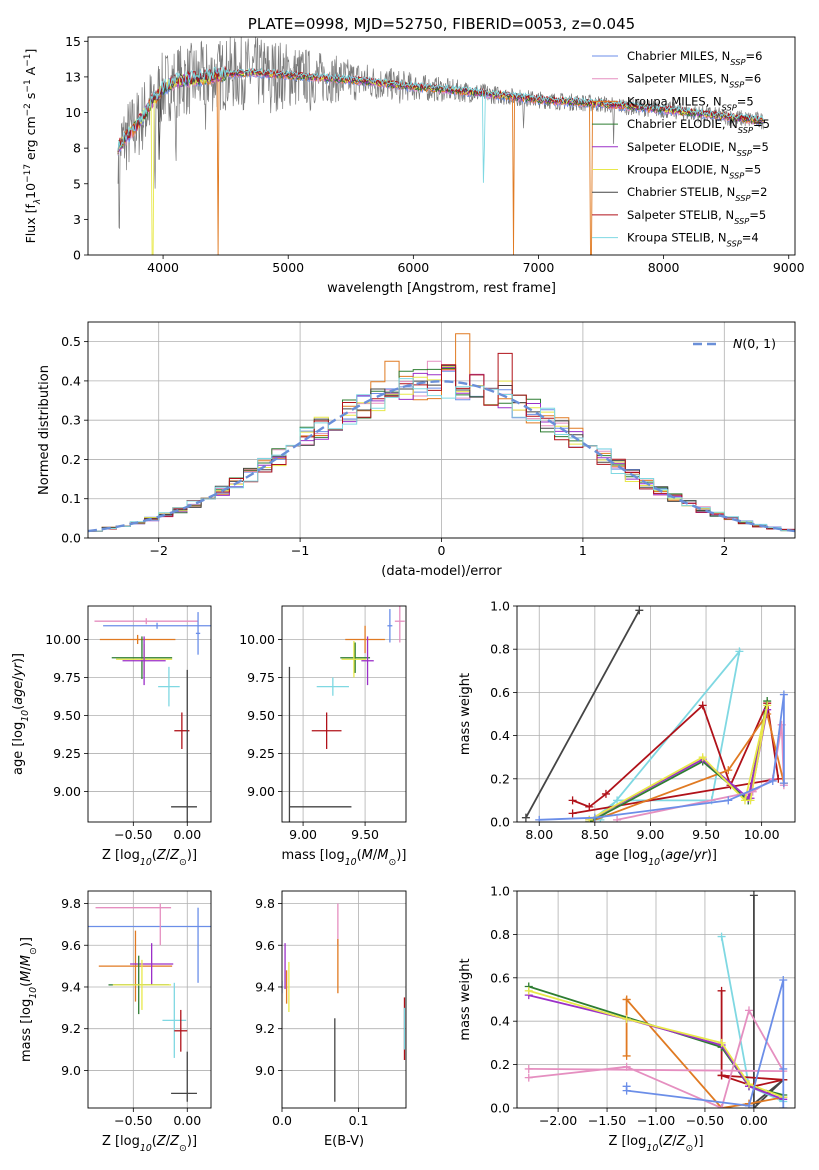 Image resolution: width=819 pixels, height=1170 pixels. I want to click on y-tick-label: 8, so click(77, 148).